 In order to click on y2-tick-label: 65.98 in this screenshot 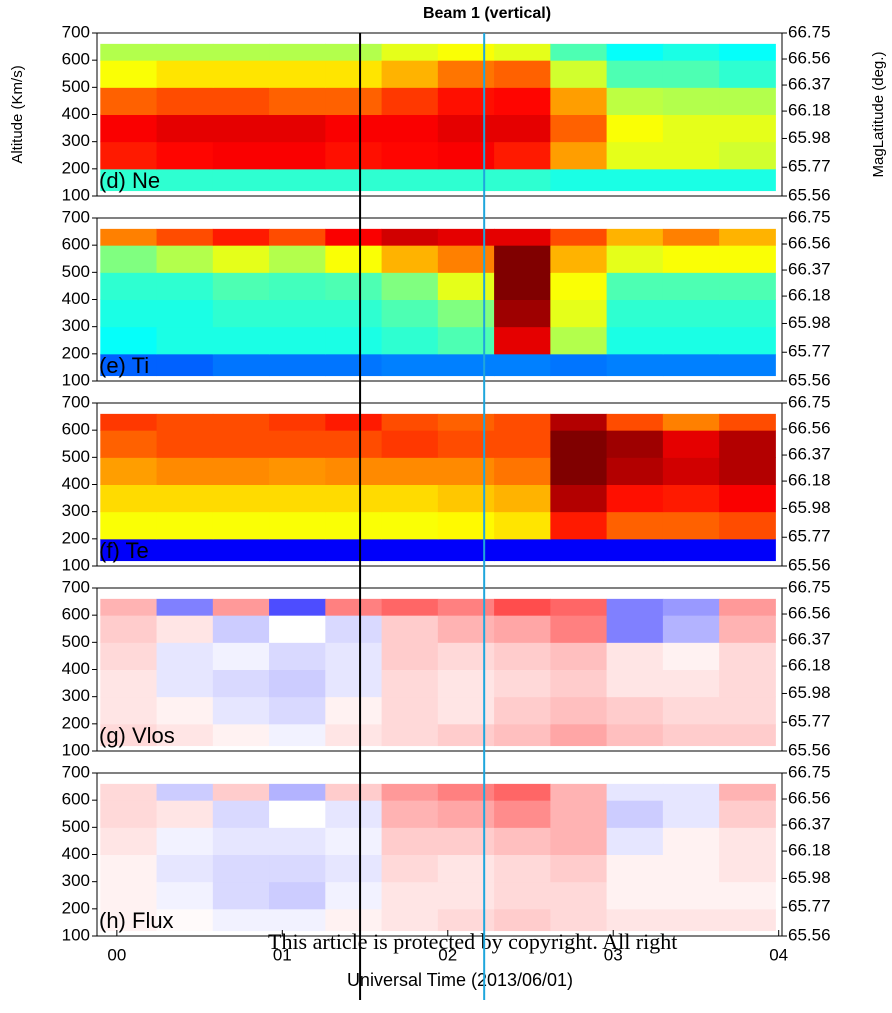, I will do `click(809, 322)`.